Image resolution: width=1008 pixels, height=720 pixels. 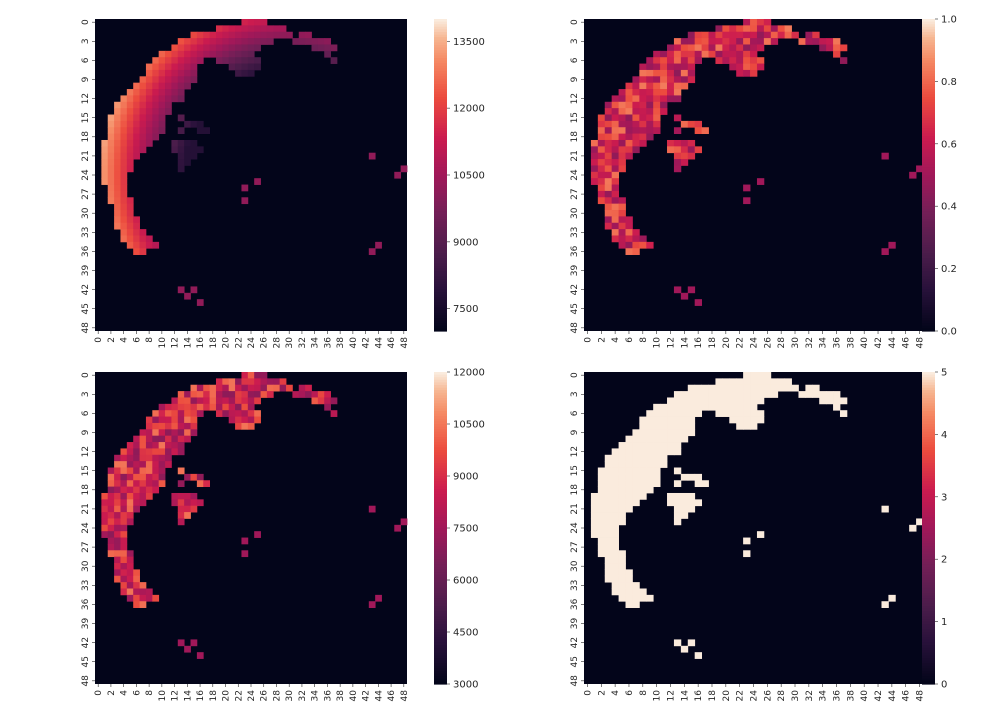 I want to click on x-tick-label: 34, so click(x=316, y=343).